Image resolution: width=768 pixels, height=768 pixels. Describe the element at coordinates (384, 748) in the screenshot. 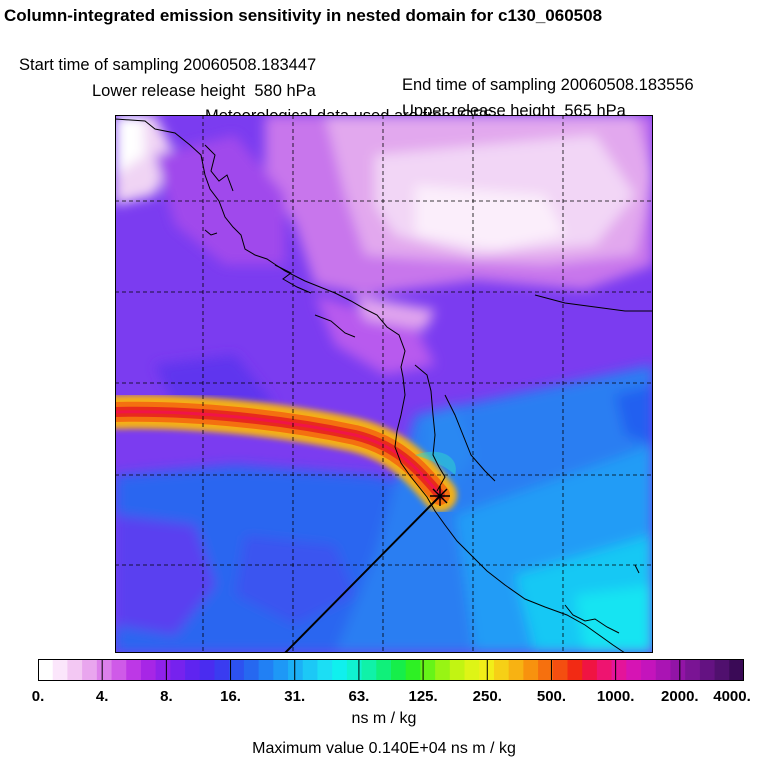

I see `maximum-value-label: Maximum value 0.140E+04 ns m / kg` at that location.